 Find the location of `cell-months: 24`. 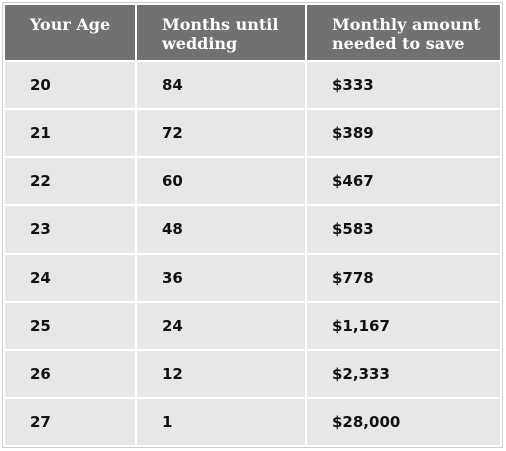

cell-months: 24 is located at coordinates (221, 325).